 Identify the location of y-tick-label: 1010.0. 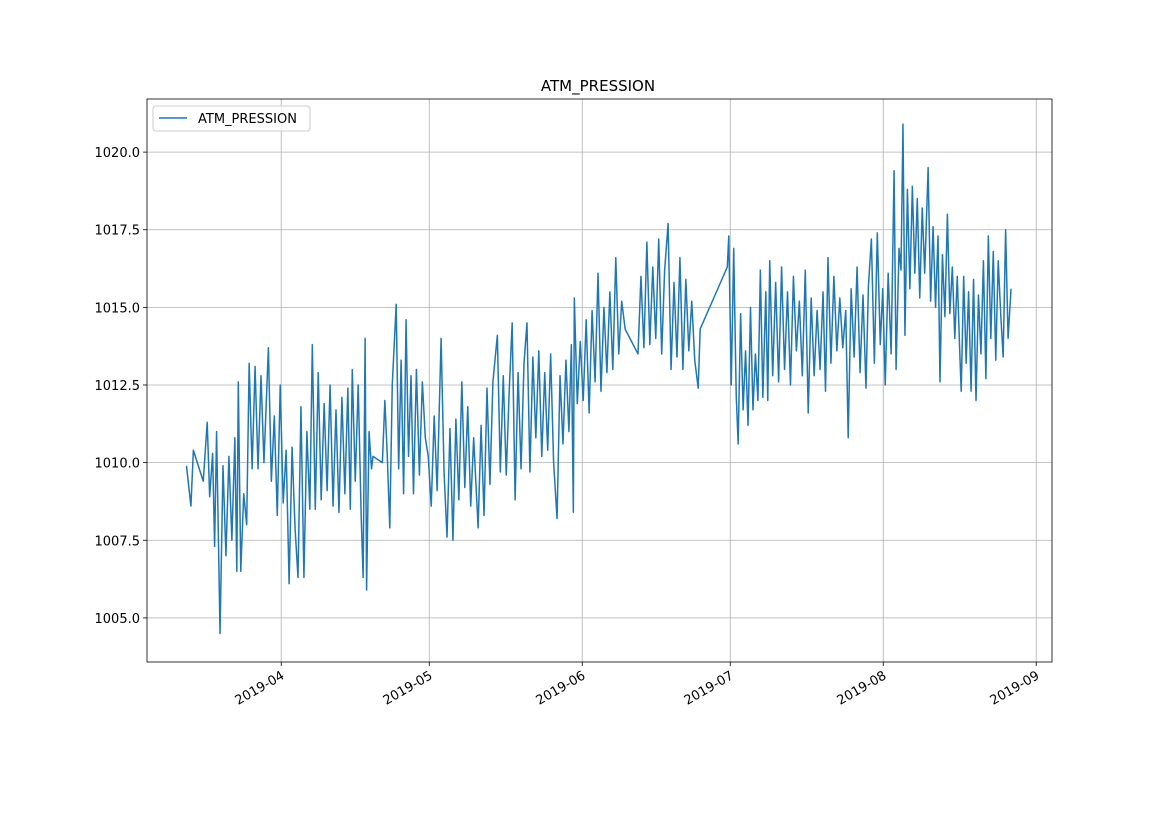
(118, 464).